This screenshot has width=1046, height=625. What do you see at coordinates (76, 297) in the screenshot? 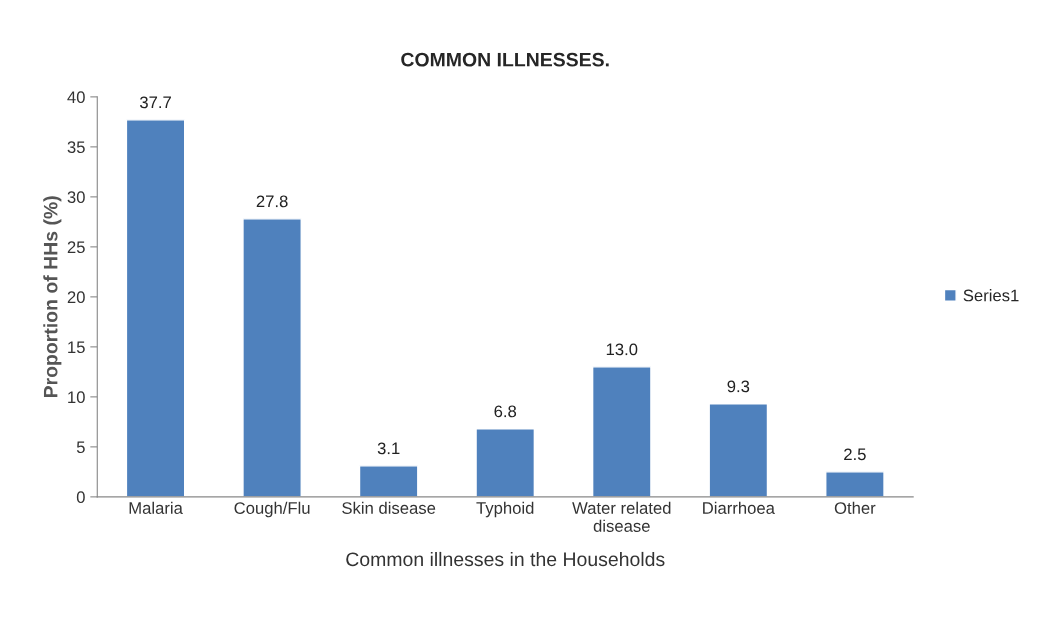
I see `y-tick-label: 20` at bounding box center [76, 297].